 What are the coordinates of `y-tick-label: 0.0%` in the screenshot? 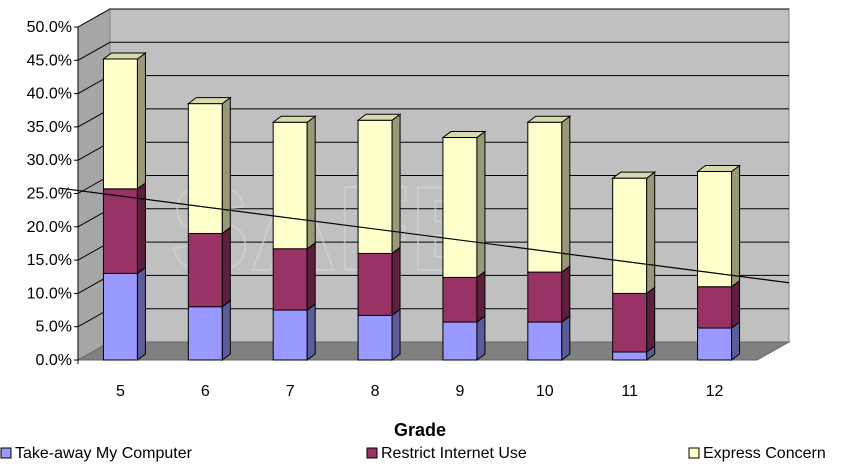 It's located at (54, 360).